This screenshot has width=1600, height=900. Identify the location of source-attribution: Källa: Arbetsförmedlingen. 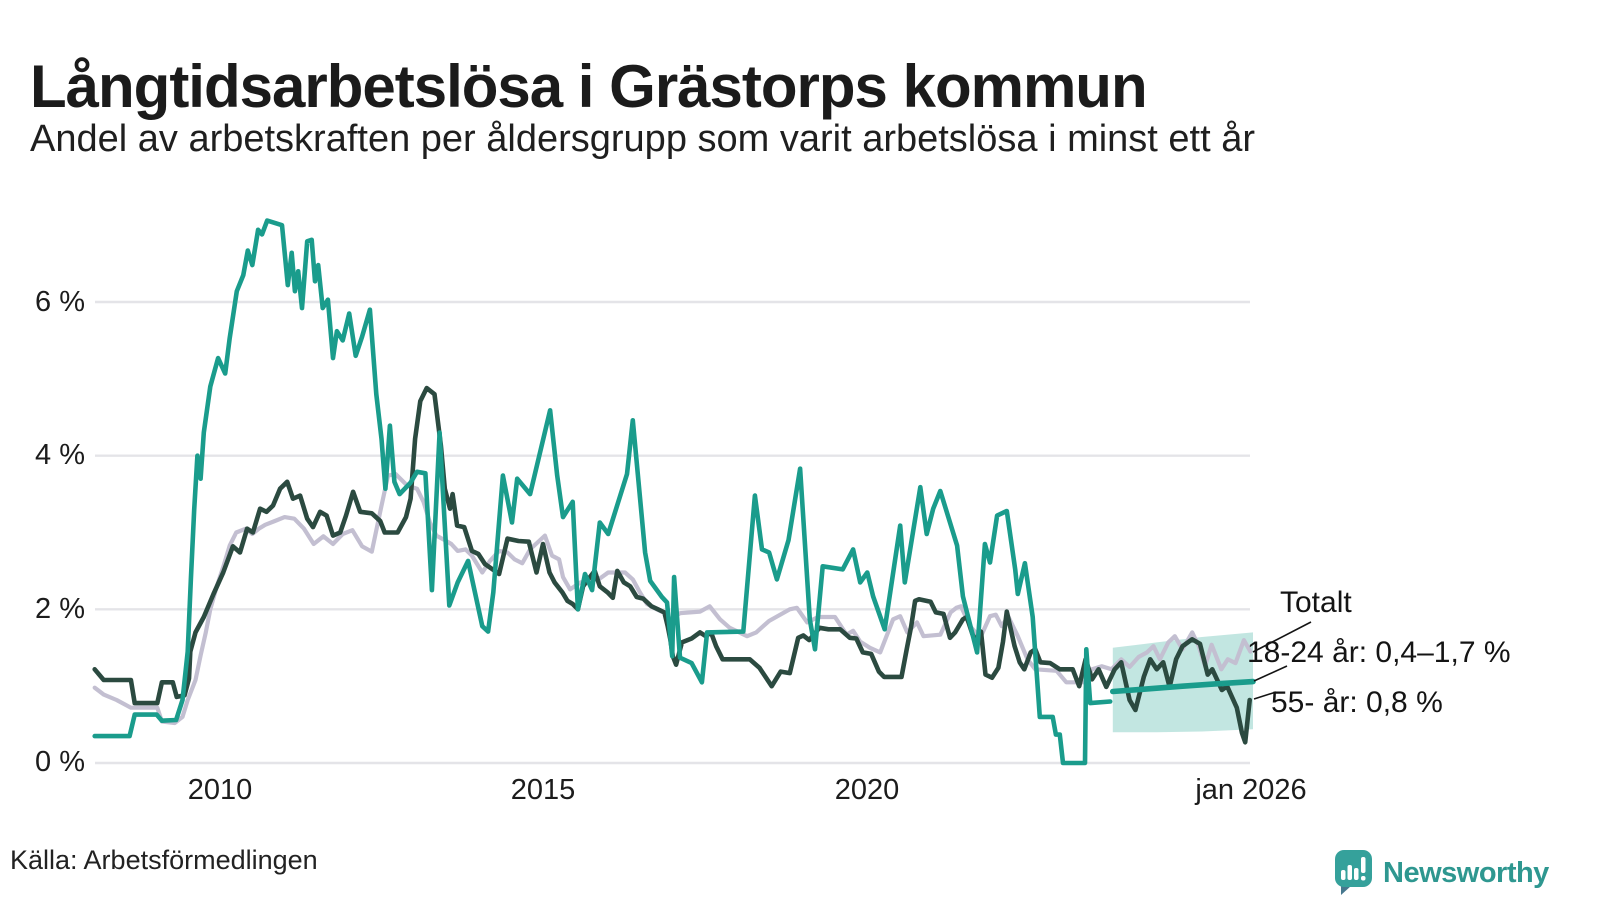
(164, 860).